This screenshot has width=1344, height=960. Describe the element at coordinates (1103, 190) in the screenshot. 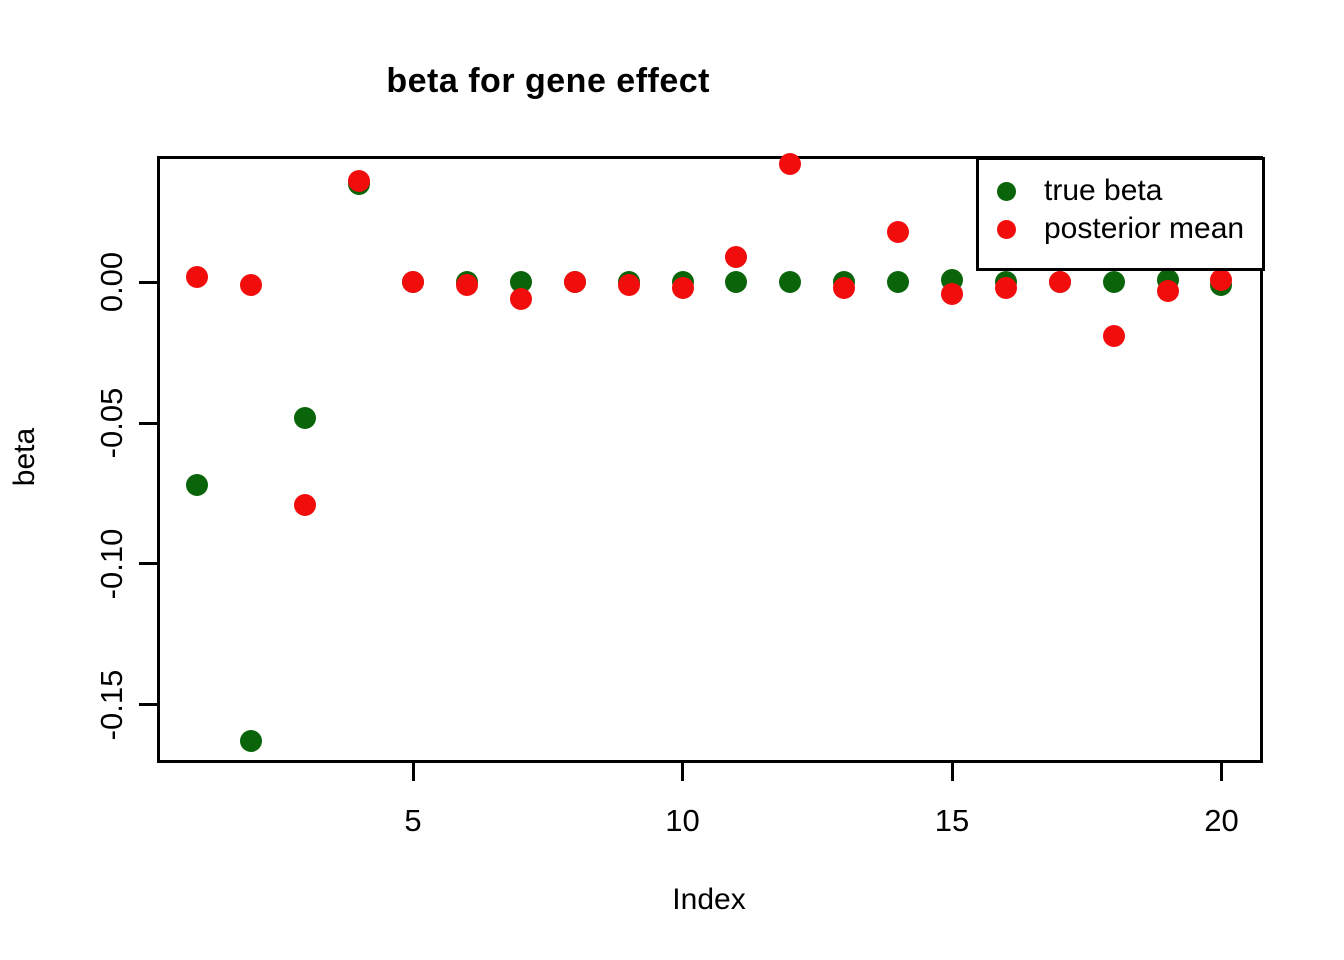

I see `legend-label-true-beta: true beta` at that location.